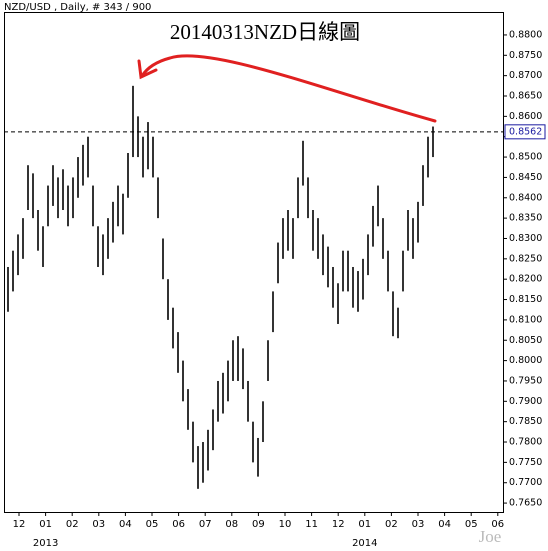  What do you see at coordinates (525, 279) in the screenshot?
I see `y-tick-label: 0.8200` at bounding box center [525, 279].